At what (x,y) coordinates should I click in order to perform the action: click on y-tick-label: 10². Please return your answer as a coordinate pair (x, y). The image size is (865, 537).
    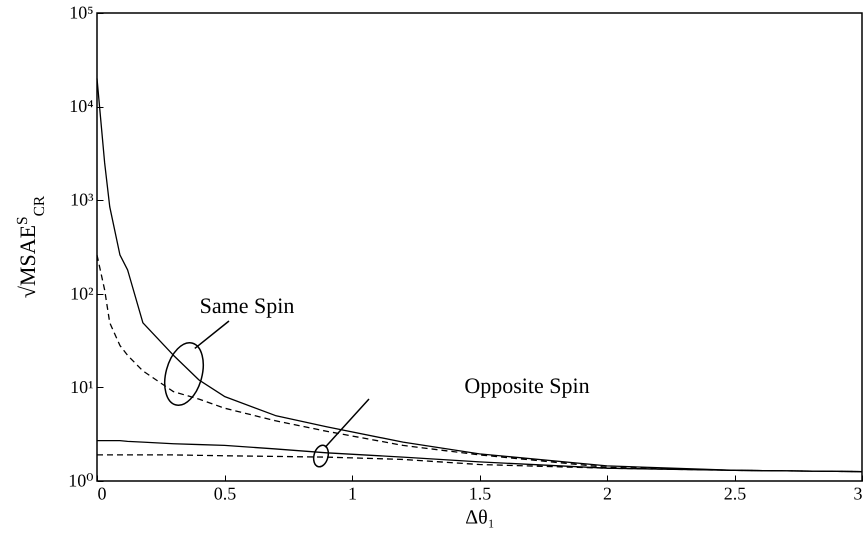
    Looking at the image, I should click on (82, 293).